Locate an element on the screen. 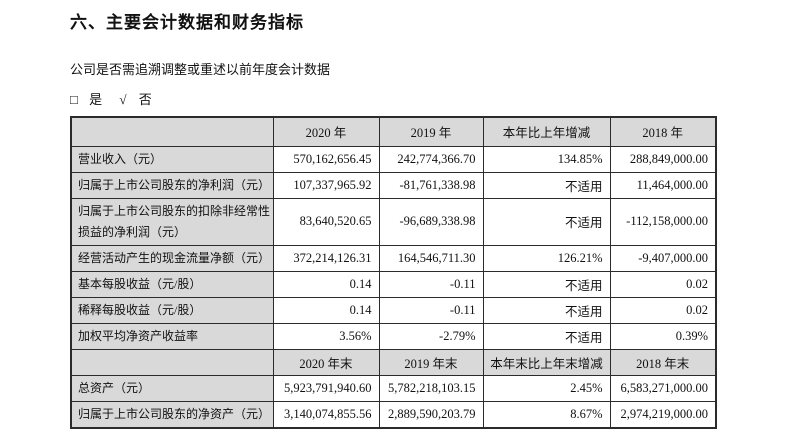 The image size is (790, 429). cell-value: 126.21% is located at coordinates (546, 258).